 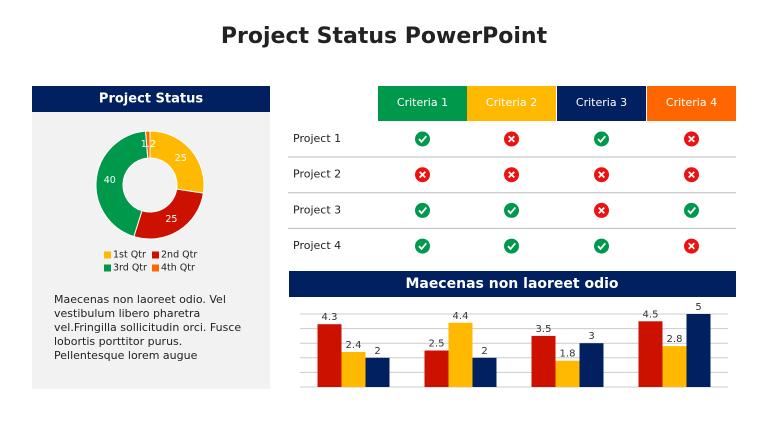 I want to click on panel-text: lobortis porttitor purus., so click(x=118, y=341).